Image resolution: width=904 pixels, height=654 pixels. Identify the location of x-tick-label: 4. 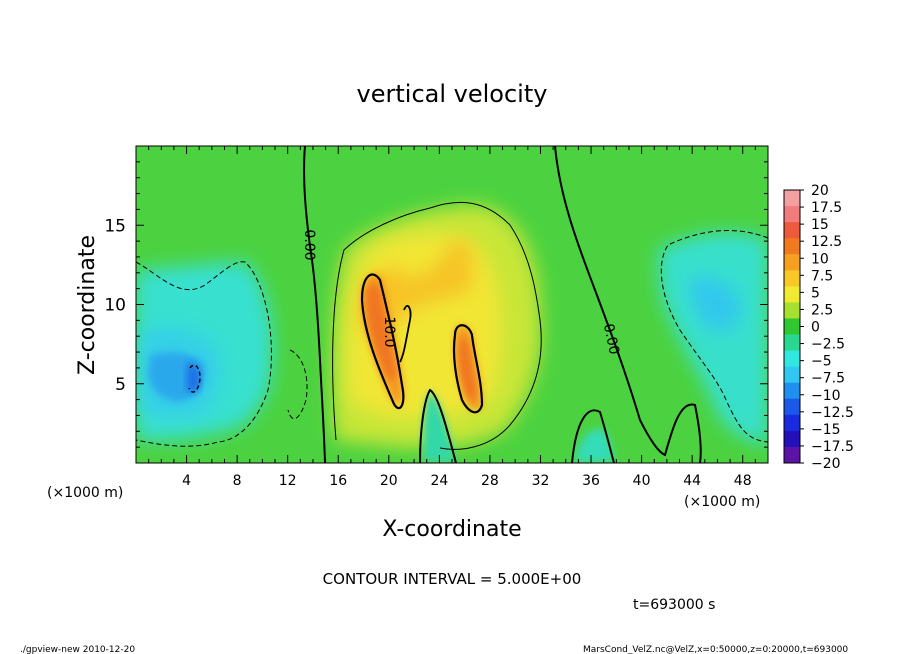
(186, 481).